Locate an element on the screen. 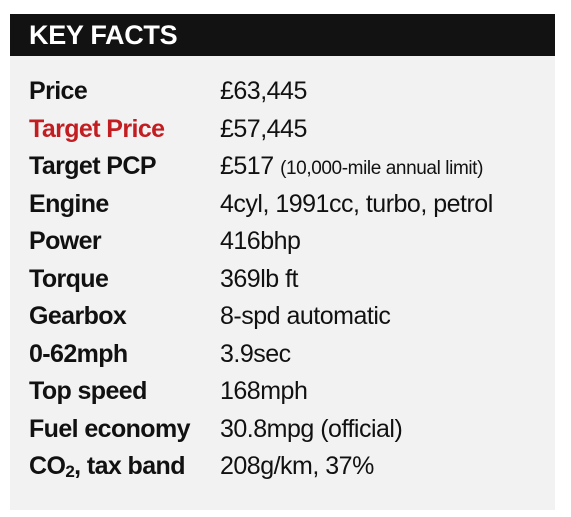  fact-label: Top speed is located at coordinates (88, 391).